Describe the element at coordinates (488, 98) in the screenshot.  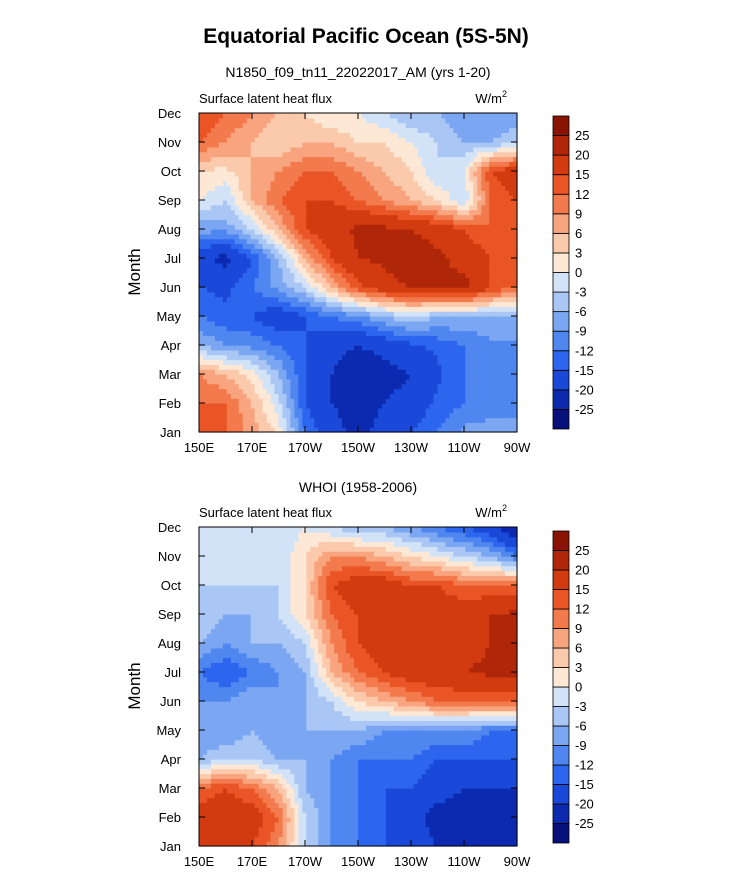
I see `panel-model-units-base: W/m` at that location.